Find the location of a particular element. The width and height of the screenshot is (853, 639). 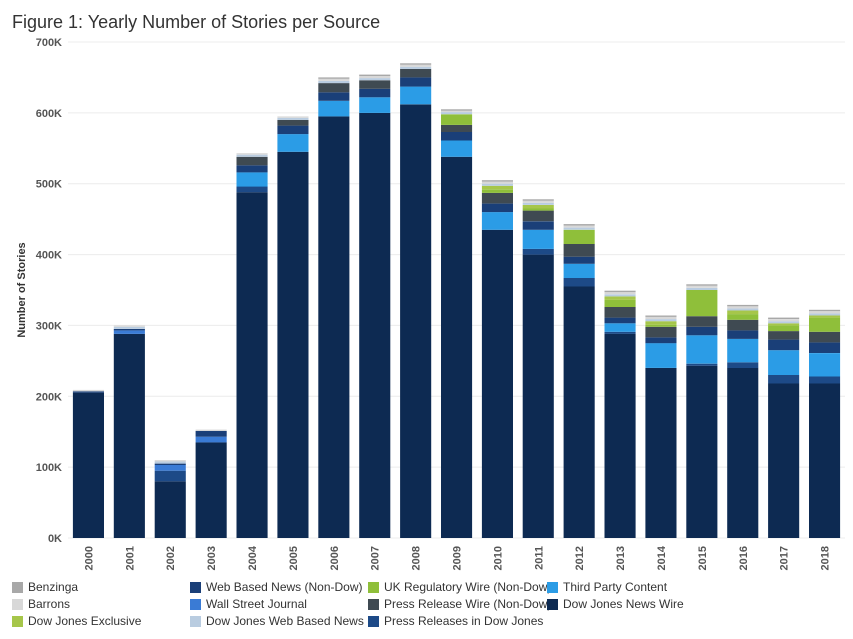

bar-stack-2009 is located at coordinates (457, 324).